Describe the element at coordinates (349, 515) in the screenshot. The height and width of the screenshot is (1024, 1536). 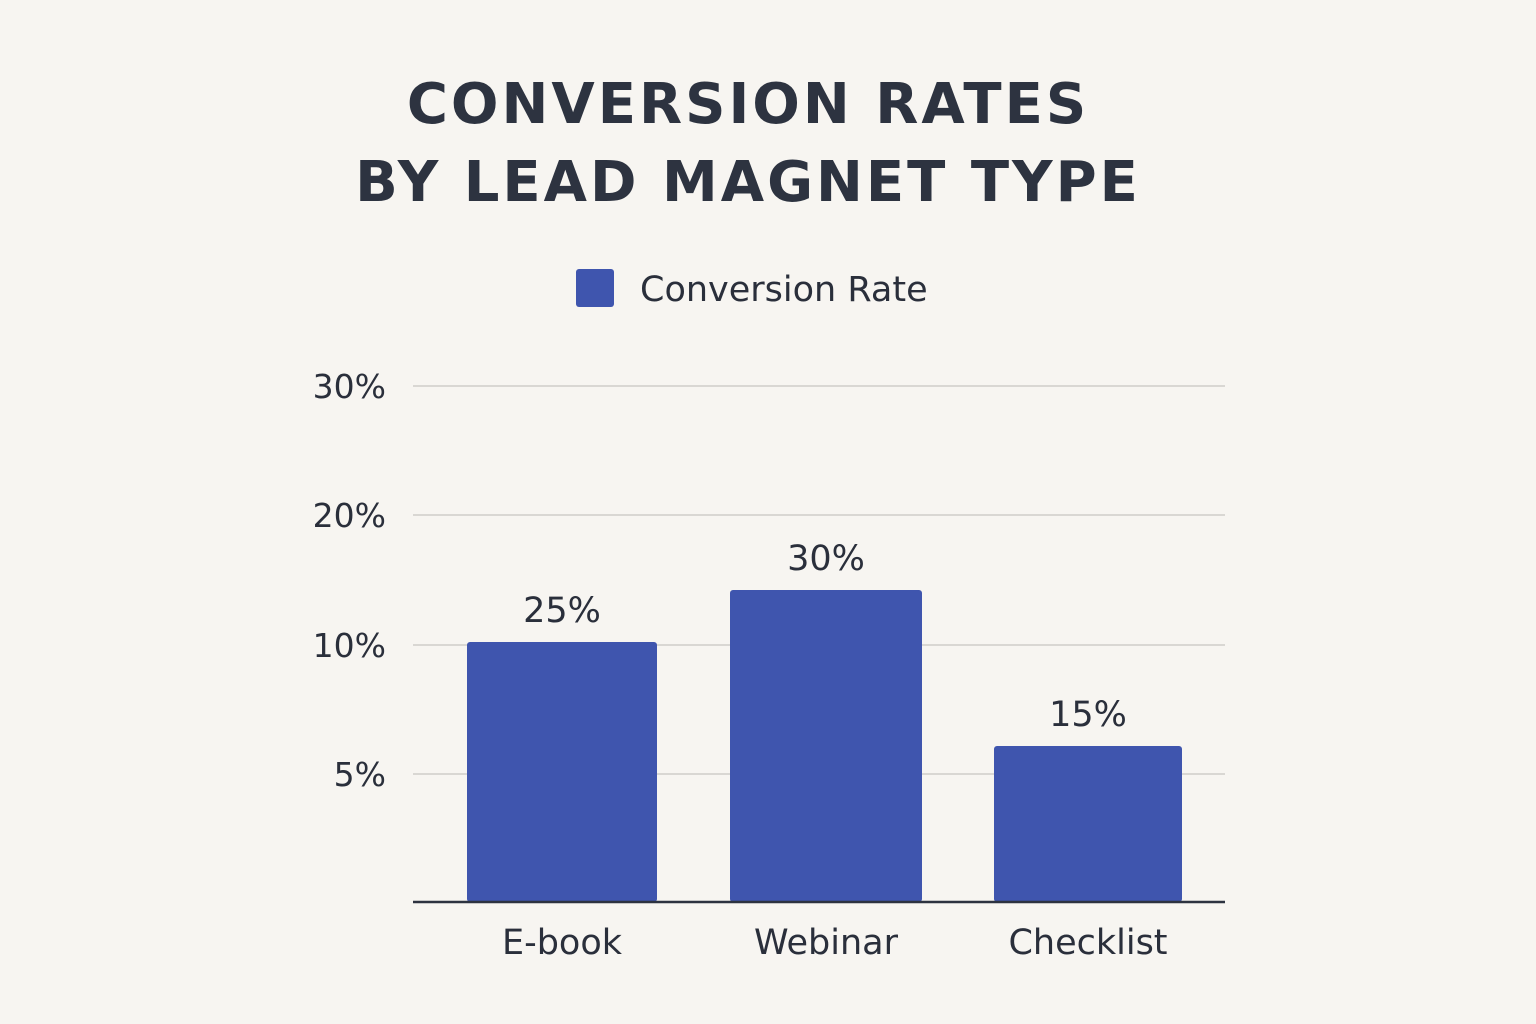
I see `y-tick-label: 20%` at that location.